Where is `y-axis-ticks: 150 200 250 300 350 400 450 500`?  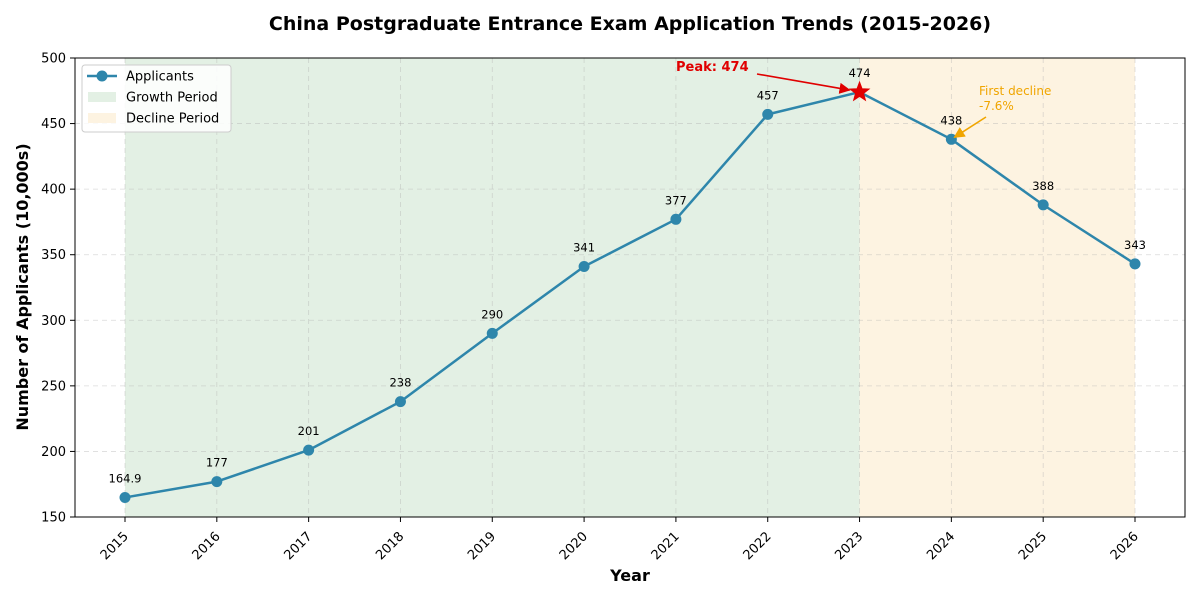
y-axis-ticks: 150 200 250 300 350 400 450 500 is located at coordinates (58, 289).